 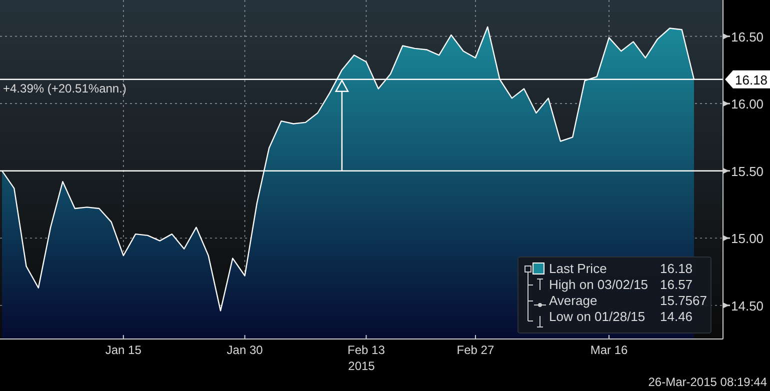 I want to click on annotation: 15.7567, so click(x=683, y=300).